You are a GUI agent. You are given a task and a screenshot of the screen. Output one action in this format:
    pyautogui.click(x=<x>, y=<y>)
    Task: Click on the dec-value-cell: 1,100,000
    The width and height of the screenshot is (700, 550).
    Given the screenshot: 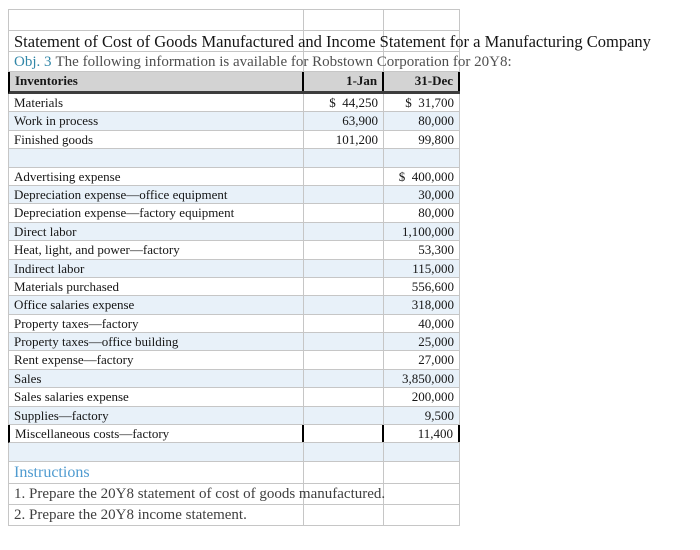 What is the action you would take?
    pyautogui.click(x=422, y=231)
    